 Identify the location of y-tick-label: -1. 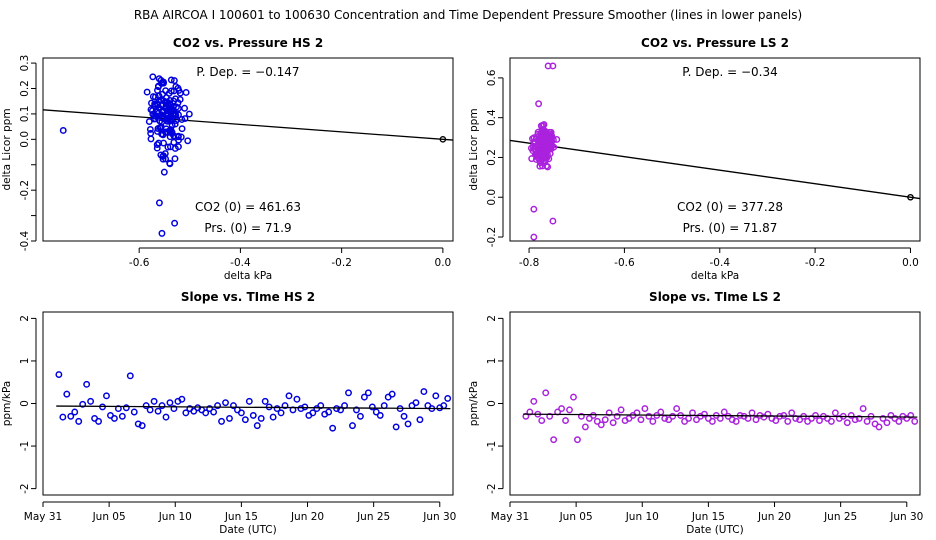
(25, 446).